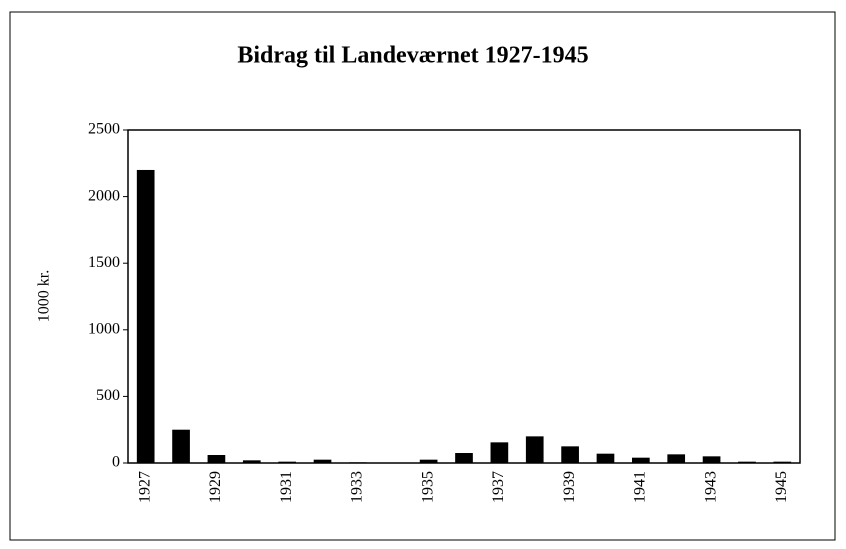  What do you see at coordinates (640, 487) in the screenshot?
I see `x-tick-label: 1941` at bounding box center [640, 487].